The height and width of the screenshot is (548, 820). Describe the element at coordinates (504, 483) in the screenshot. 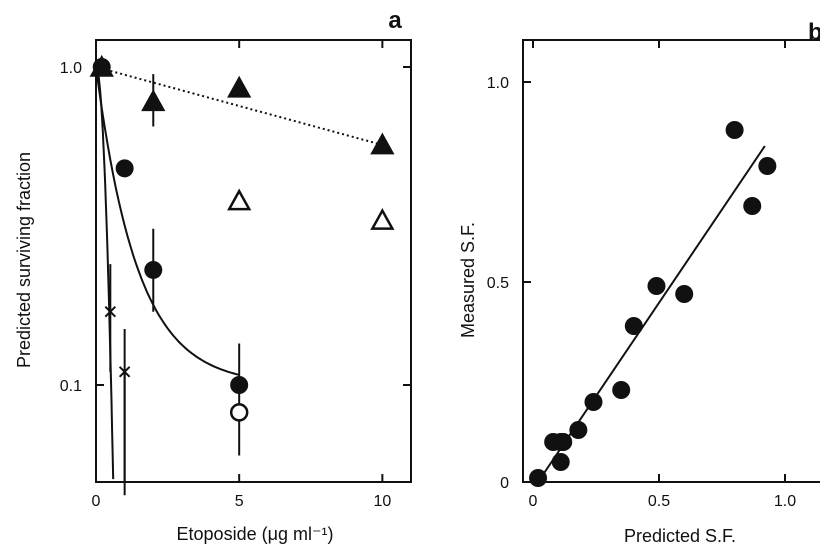

I see `y-tick-label: 0` at that location.